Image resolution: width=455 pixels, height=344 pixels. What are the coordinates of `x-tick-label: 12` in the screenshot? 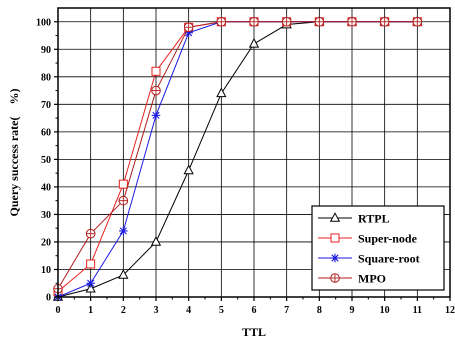 It's located at (450, 310).